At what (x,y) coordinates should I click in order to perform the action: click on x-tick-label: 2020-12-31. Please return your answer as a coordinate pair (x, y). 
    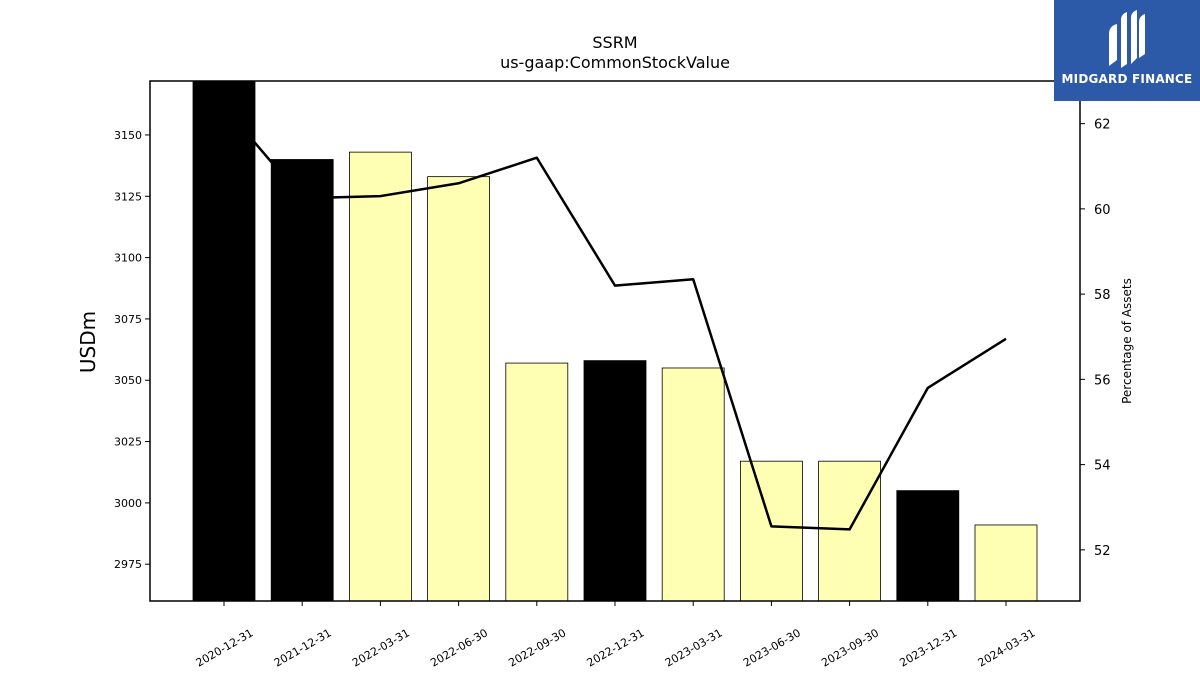
    Looking at the image, I should click on (225, 647).